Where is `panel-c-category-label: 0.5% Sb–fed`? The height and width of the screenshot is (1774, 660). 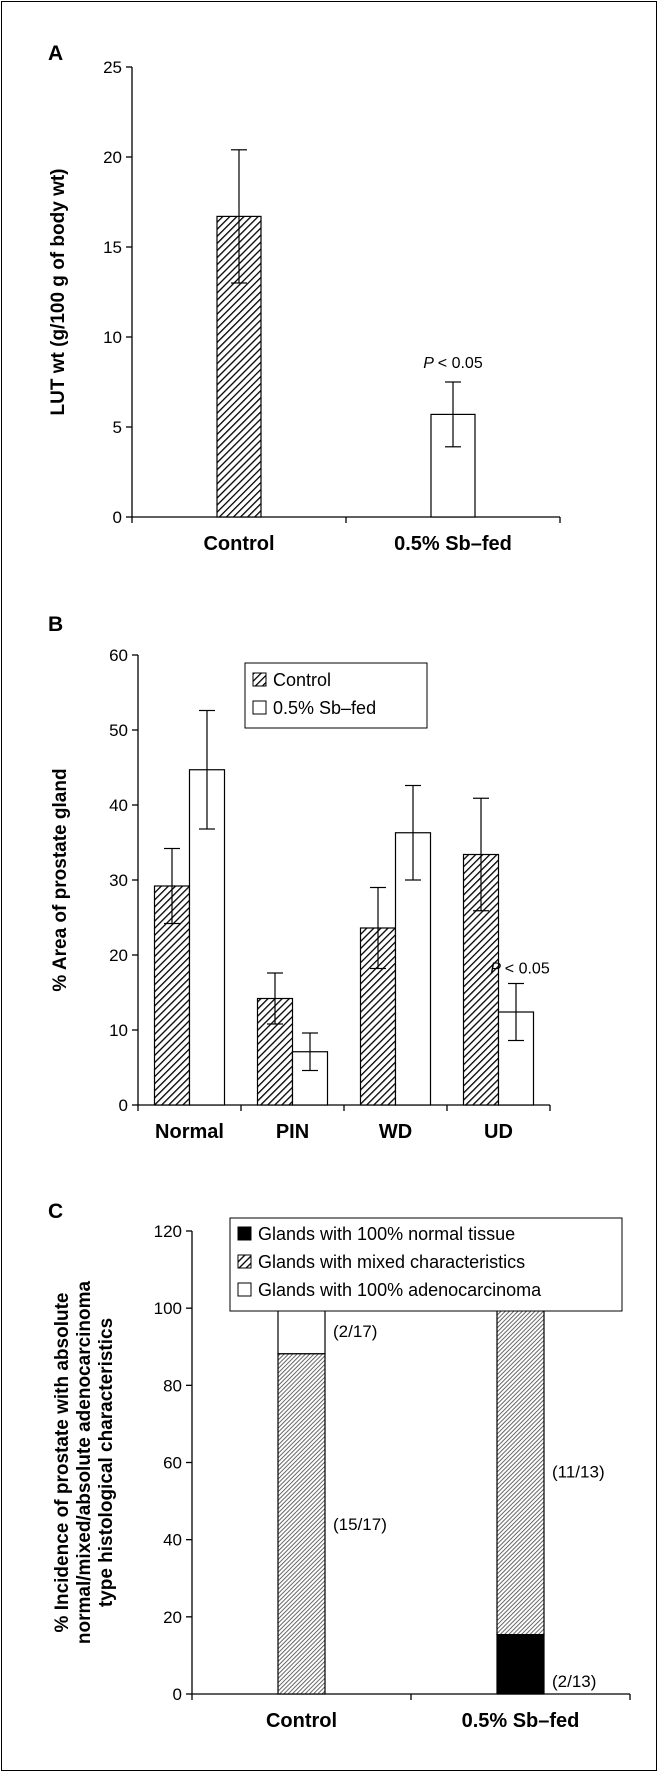
panel-c-category-label: 0.5% Sb–fed is located at coordinates (521, 1721).